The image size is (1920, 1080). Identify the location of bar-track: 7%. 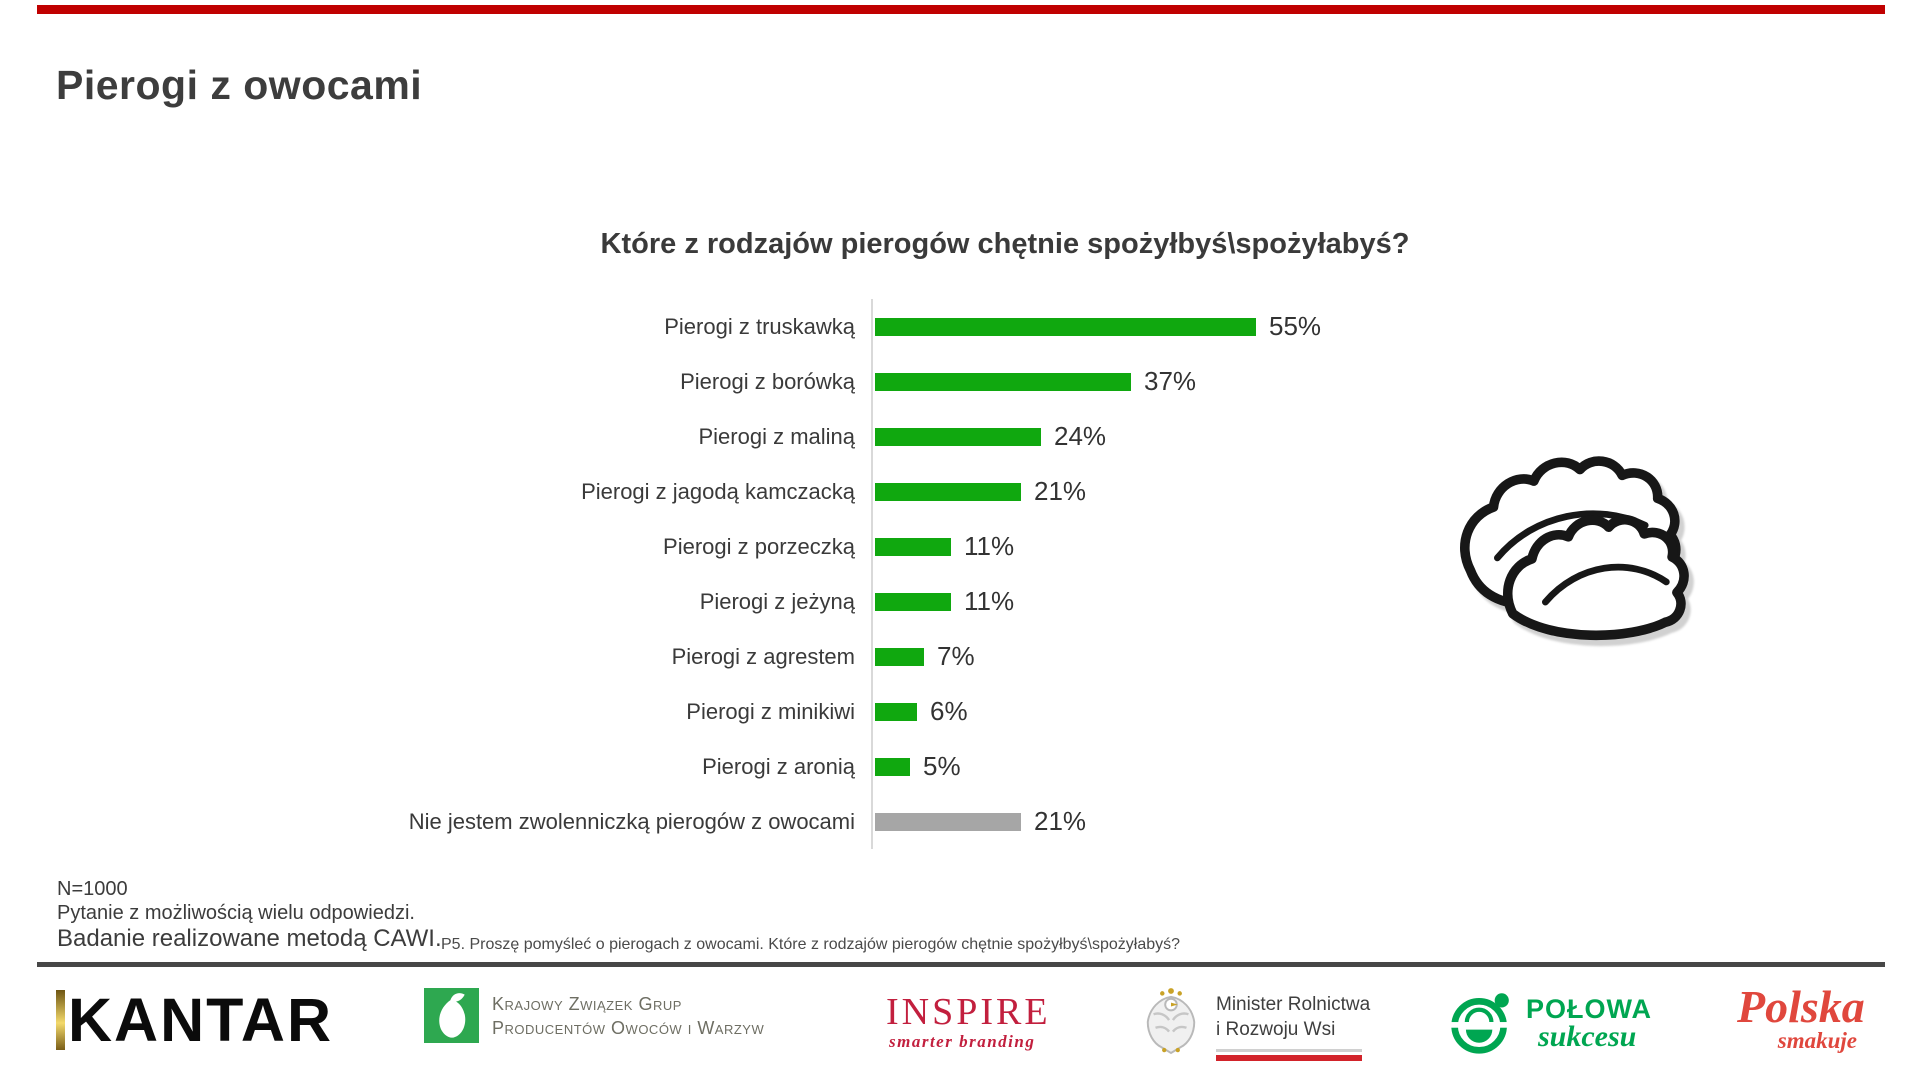
(923, 656).